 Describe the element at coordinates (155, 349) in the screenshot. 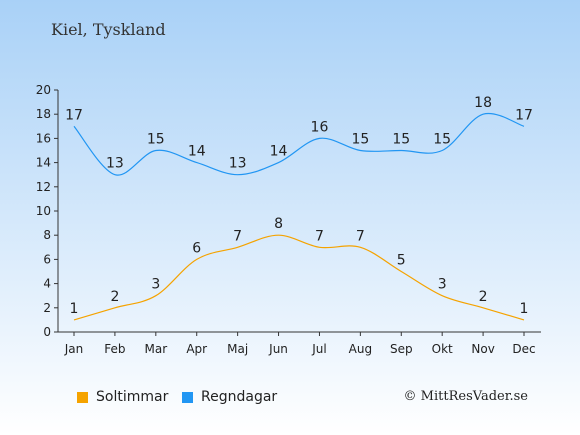

I see `x-tick-label: Mar` at that location.